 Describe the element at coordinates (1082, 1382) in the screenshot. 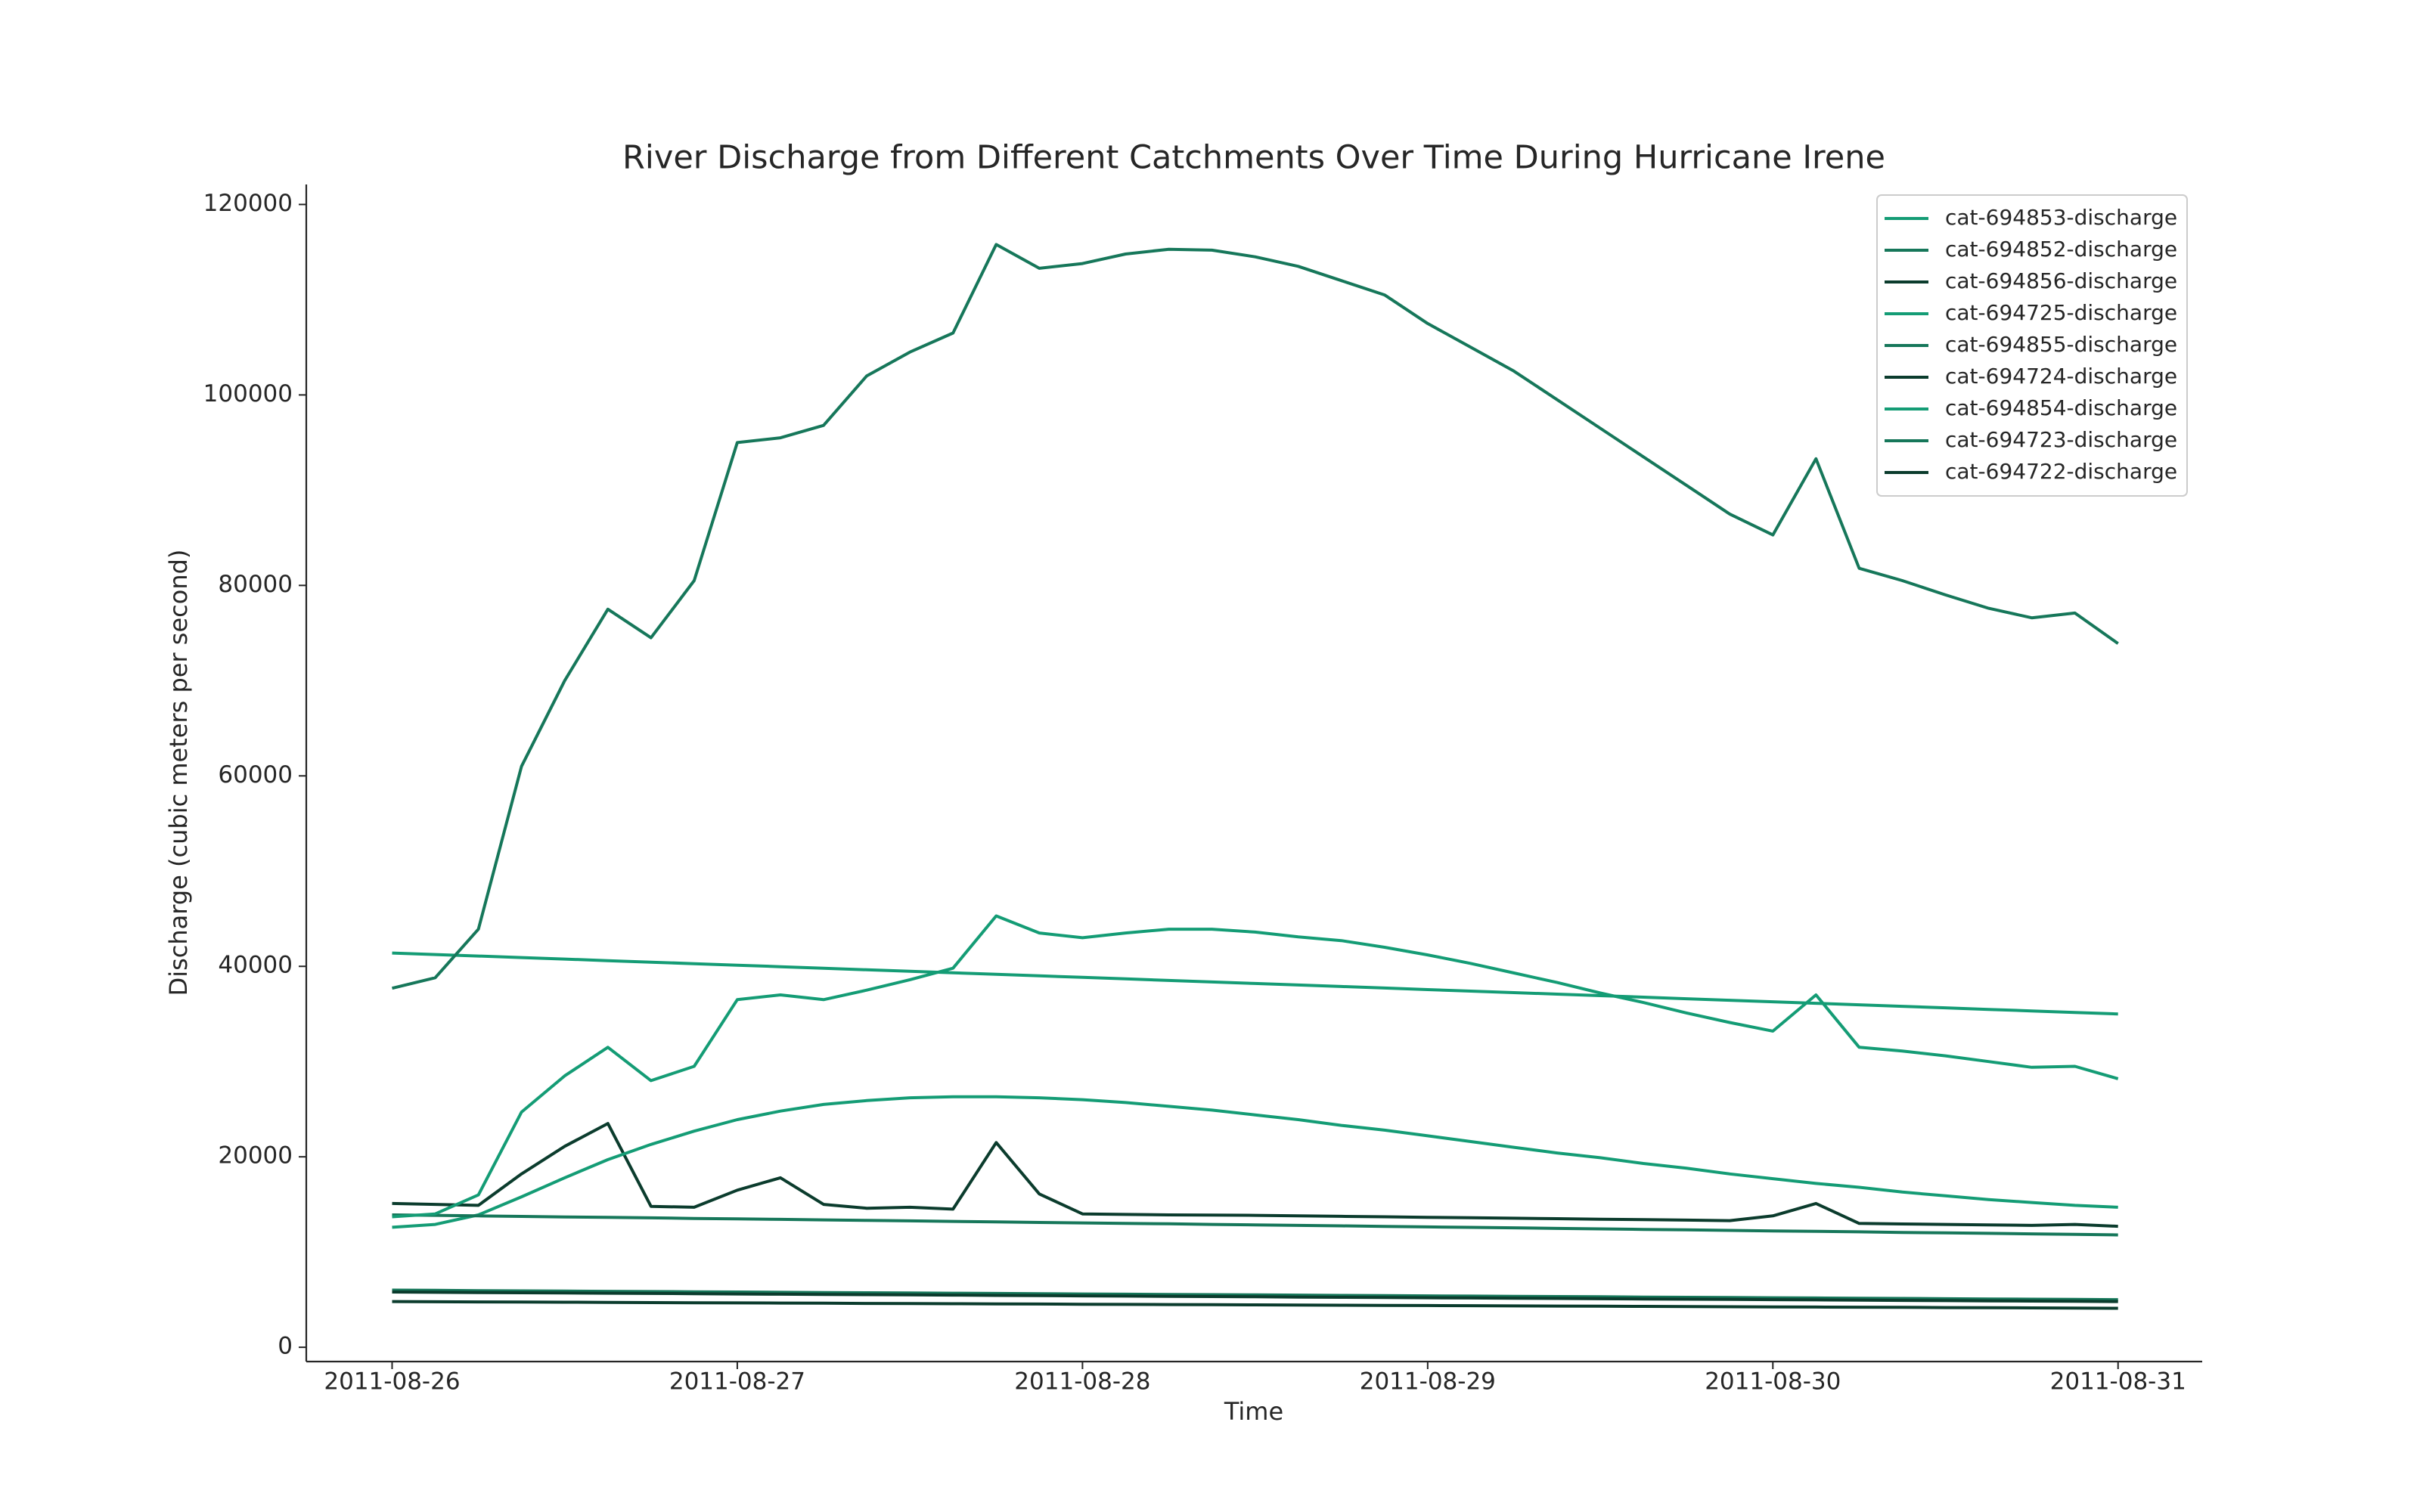

I see `x-tick-label: 2011-08-28` at that location.